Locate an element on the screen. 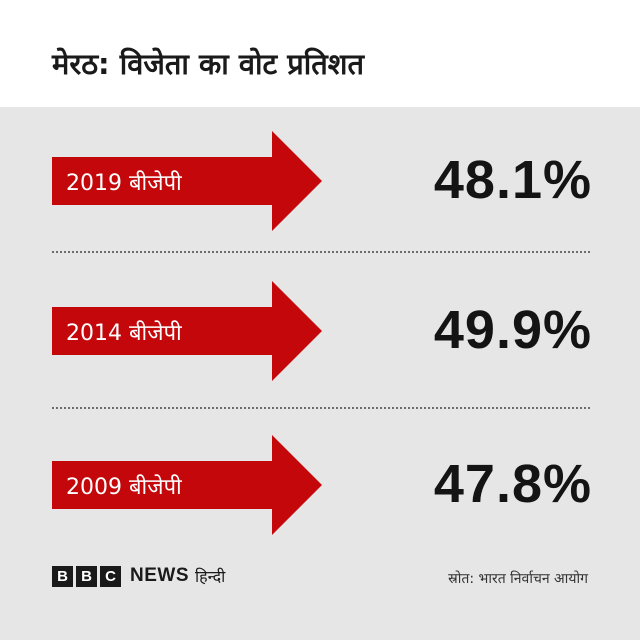 This screenshot has width=640, height=640. result-label: 2019 बीजेपी is located at coordinates (124, 183).